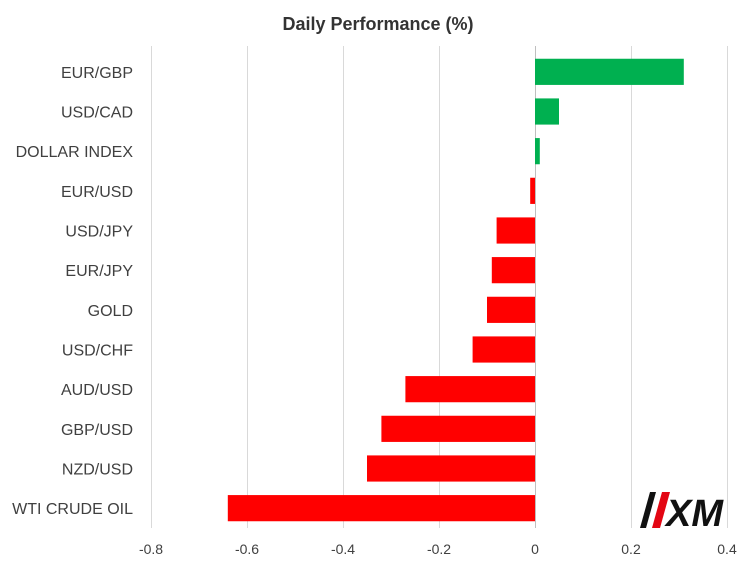 The height and width of the screenshot is (568, 753). I want to click on x-tick-label: 0.4, so click(727, 549).